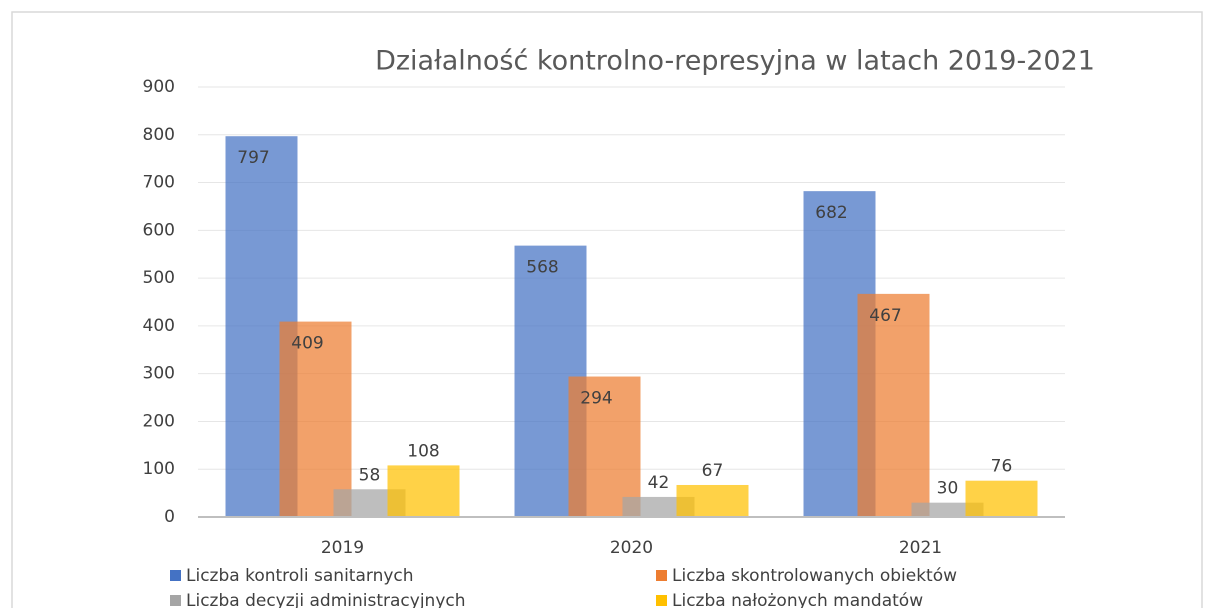 The width and height of the screenshot is (1208, 608). I want to click on y-tick-label: 700, so click(159, 183).